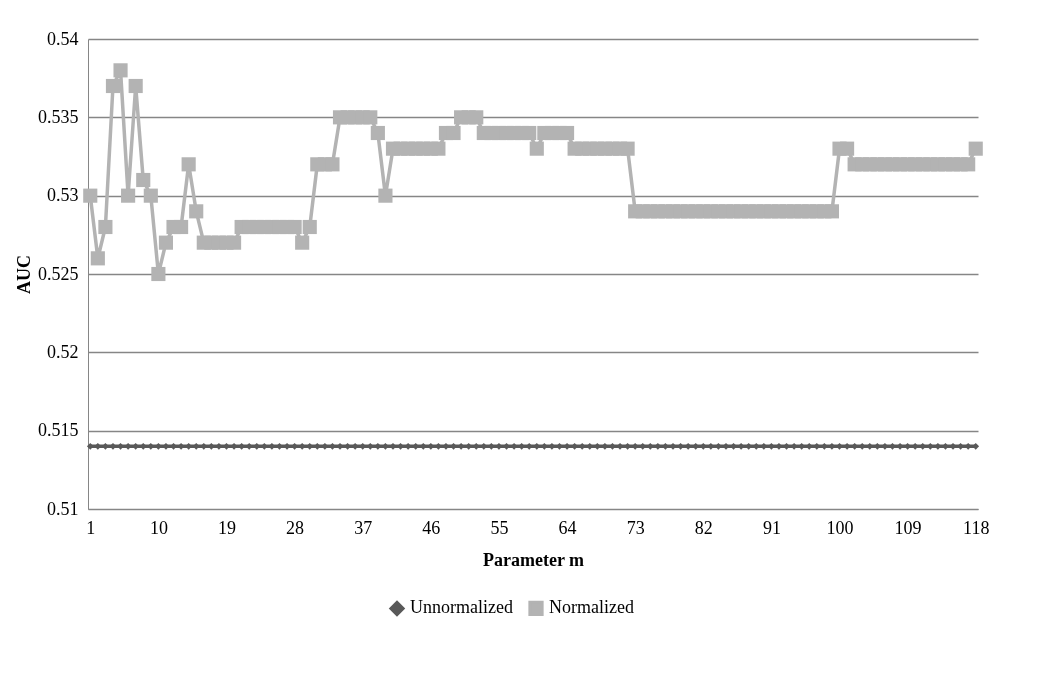  Describe the element at coordinates (703, 527) in the screenshot. I see `x-tick-label: 82` at that location.